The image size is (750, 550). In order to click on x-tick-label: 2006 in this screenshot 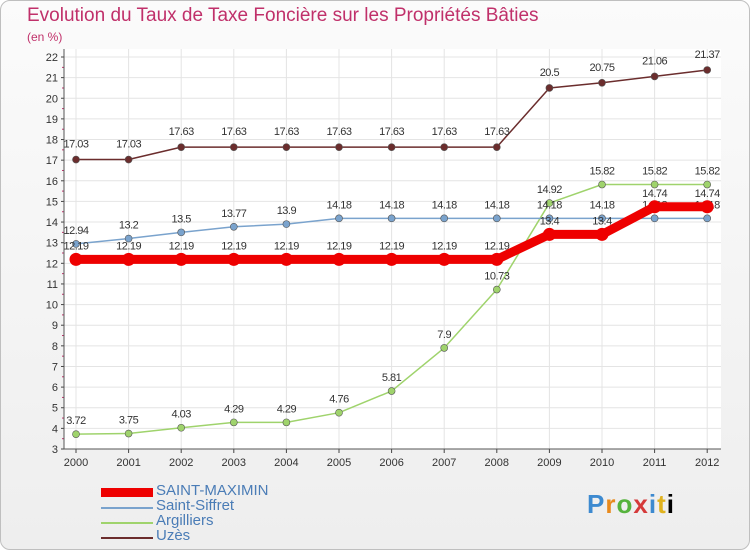, I will do `click(391, 463)`.